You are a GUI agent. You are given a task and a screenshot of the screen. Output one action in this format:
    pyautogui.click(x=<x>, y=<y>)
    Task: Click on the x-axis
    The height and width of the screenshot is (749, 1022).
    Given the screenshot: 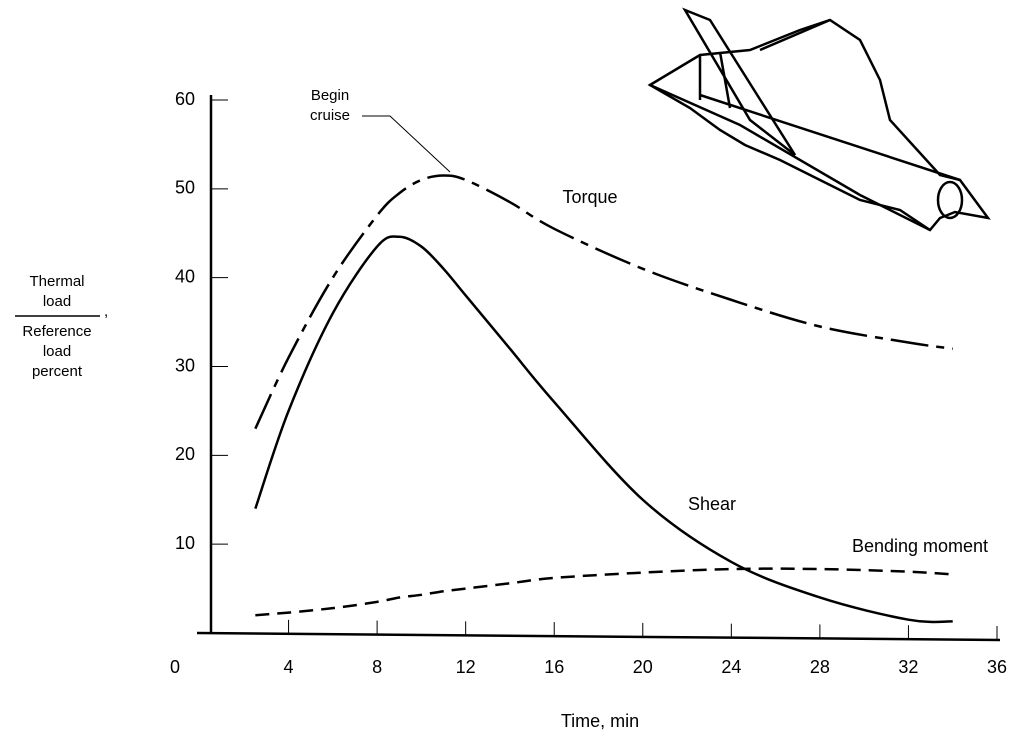 What is the action you would take?
    pyautogui.click(x=598, y=636)
    